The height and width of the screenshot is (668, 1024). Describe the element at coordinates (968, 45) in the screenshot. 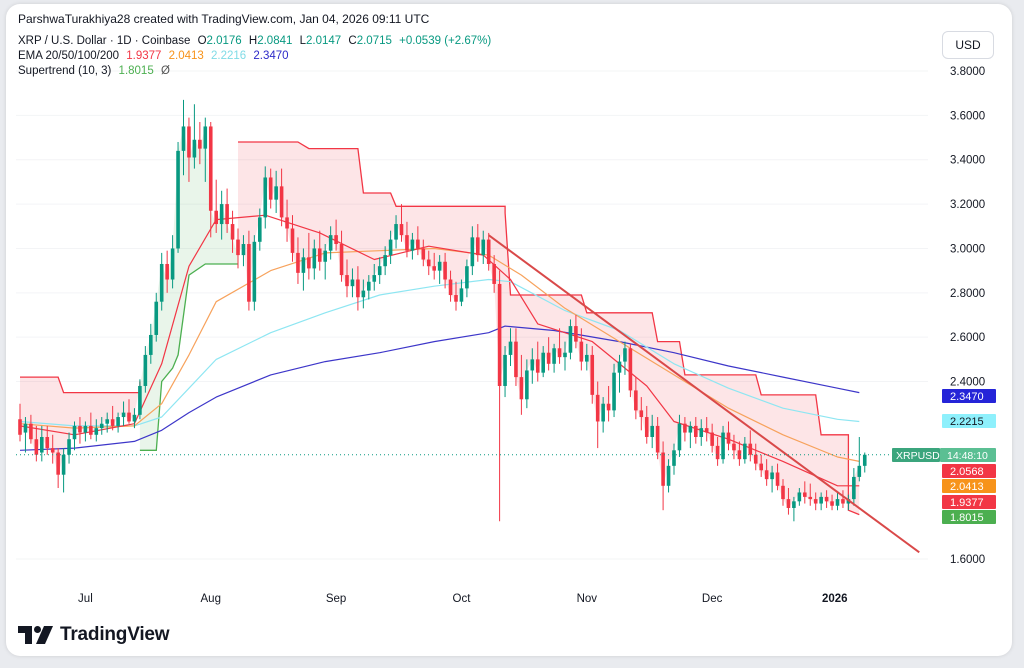

I see `currency-button: USD` at that location.